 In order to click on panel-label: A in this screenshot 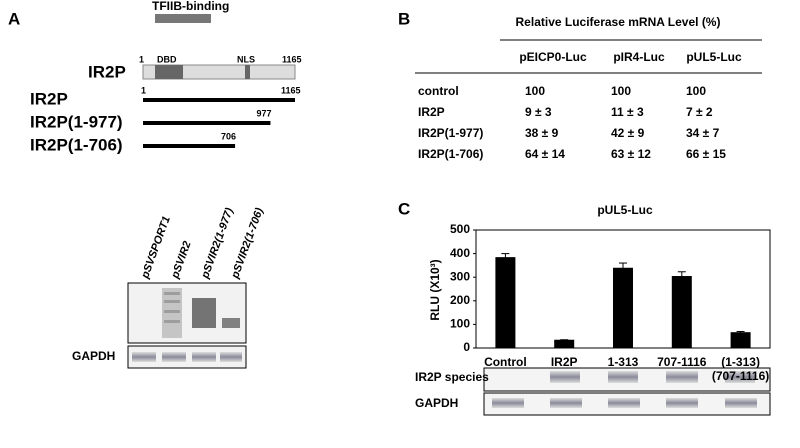, I will do `click(14, 18)`.